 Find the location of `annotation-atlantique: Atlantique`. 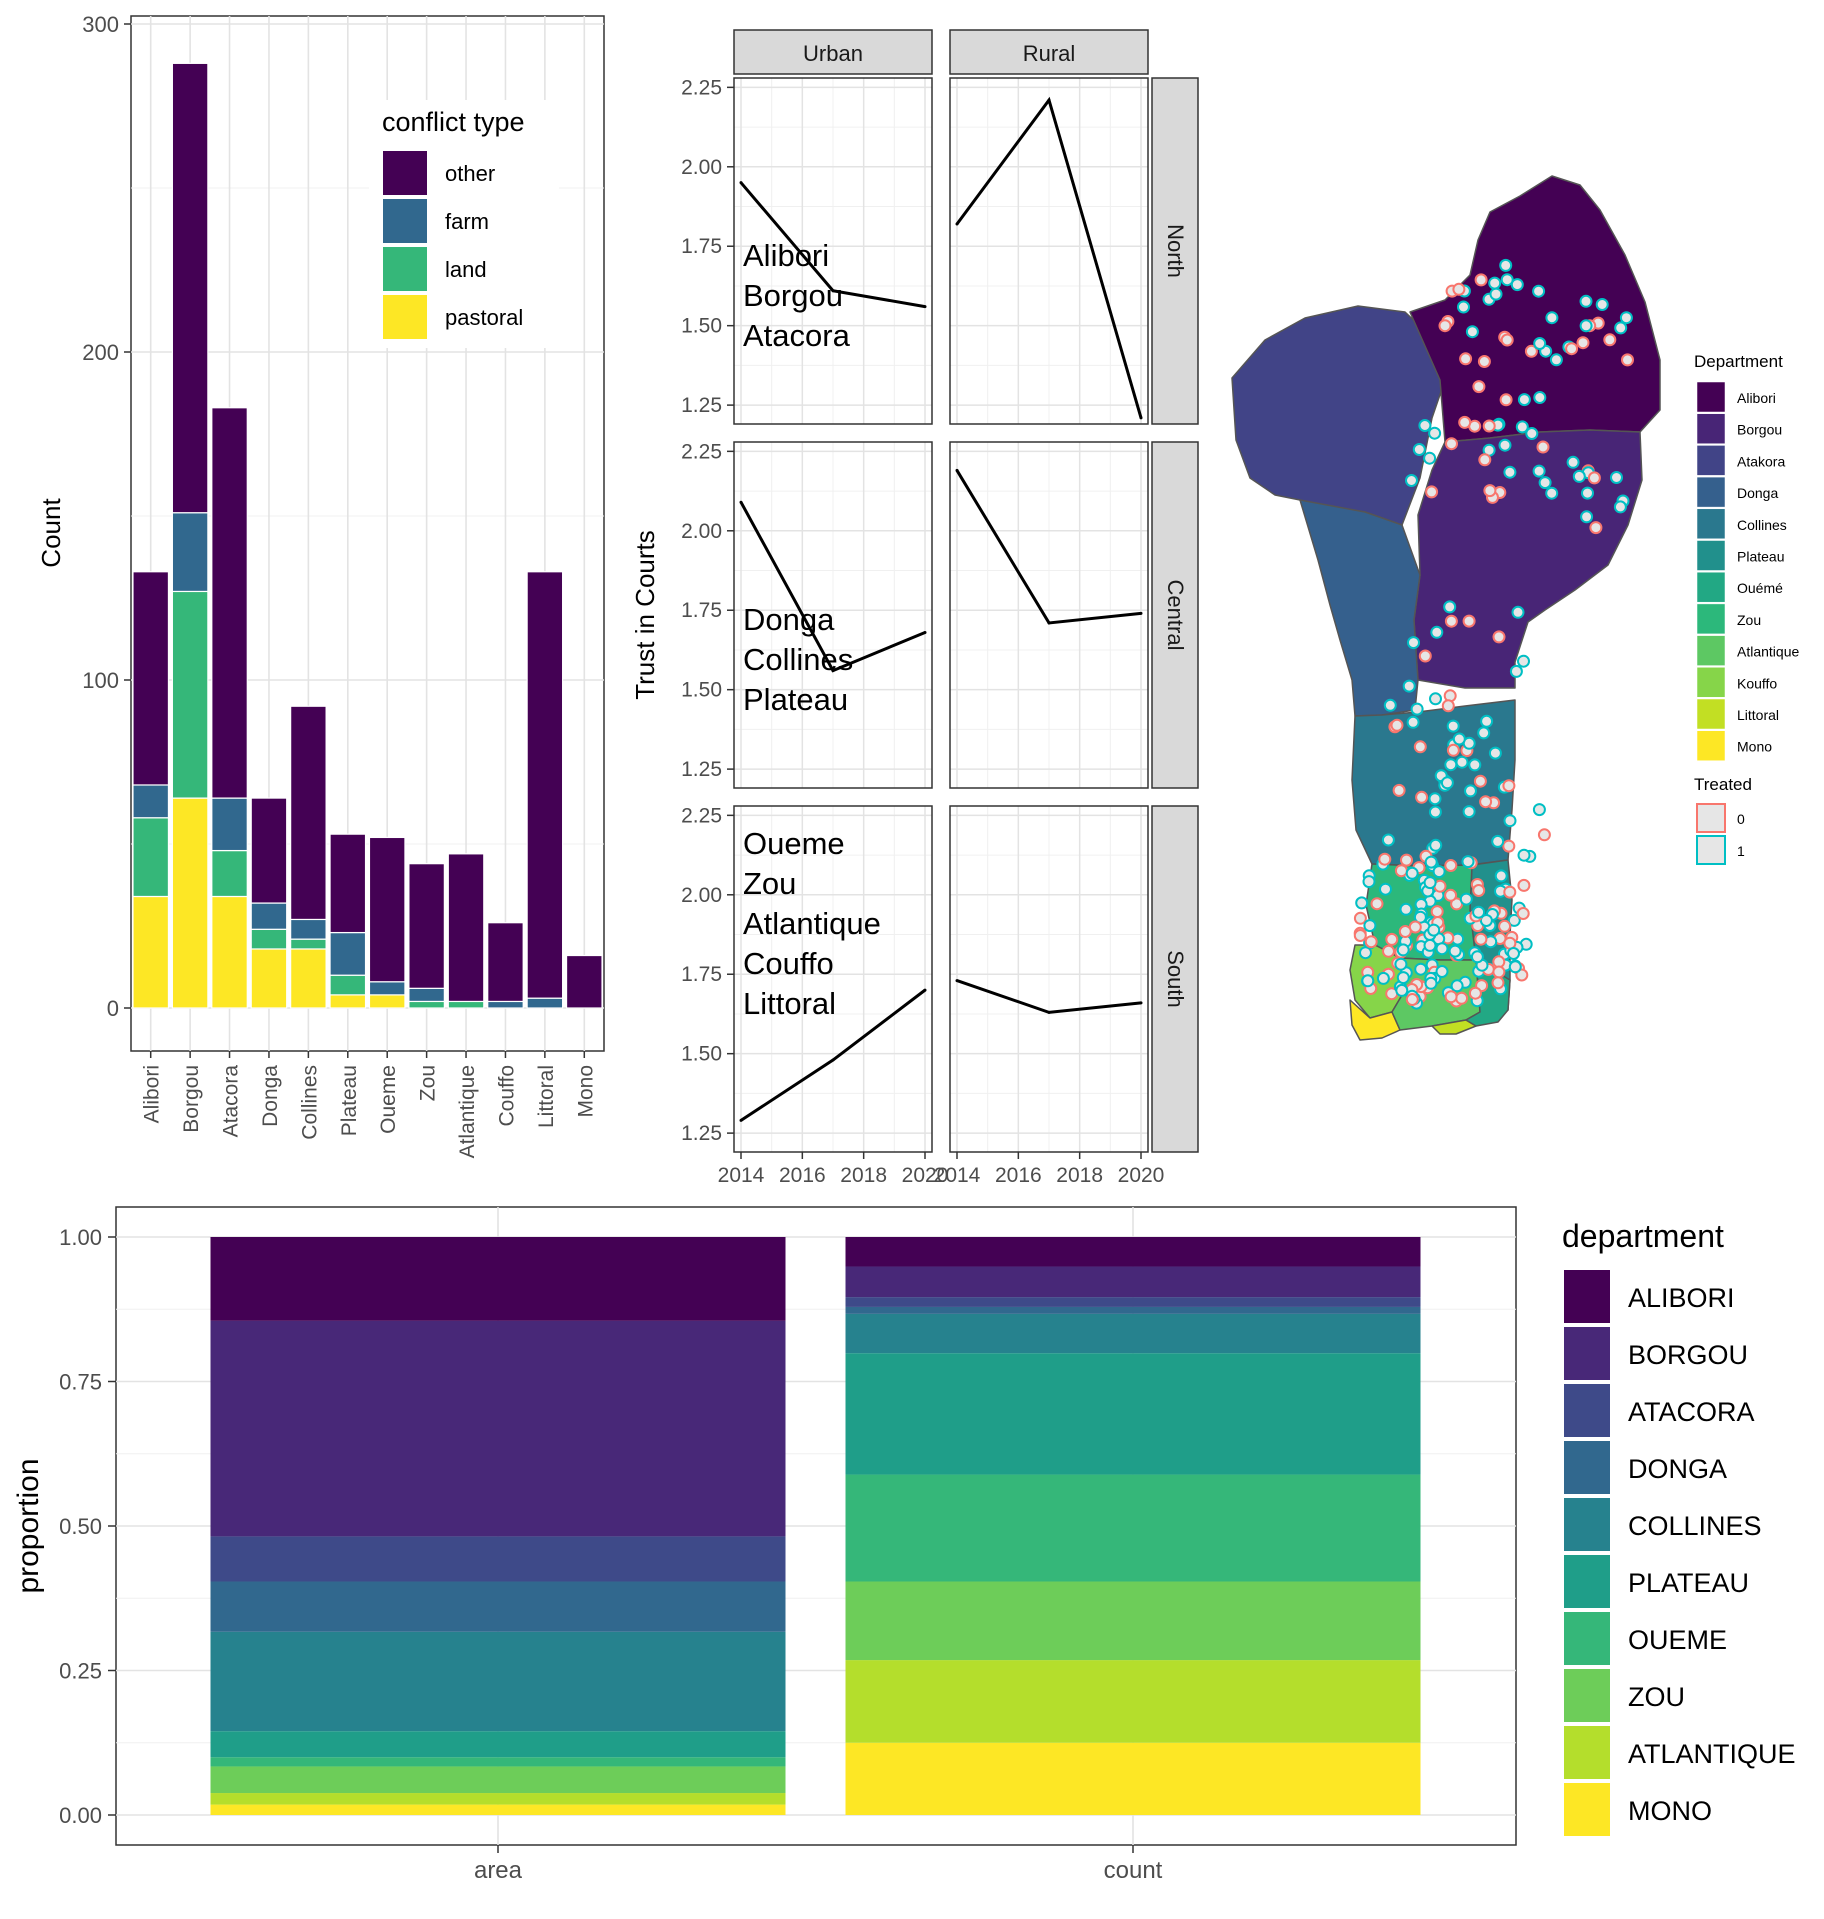

annotation-atlantique: Atlantique is located at coordinates (812, 923).